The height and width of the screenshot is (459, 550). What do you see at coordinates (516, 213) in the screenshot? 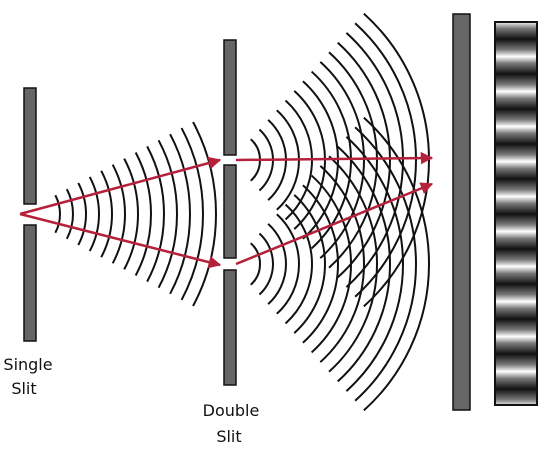
I see `interference-pattern` at bounding box center [516, 213].